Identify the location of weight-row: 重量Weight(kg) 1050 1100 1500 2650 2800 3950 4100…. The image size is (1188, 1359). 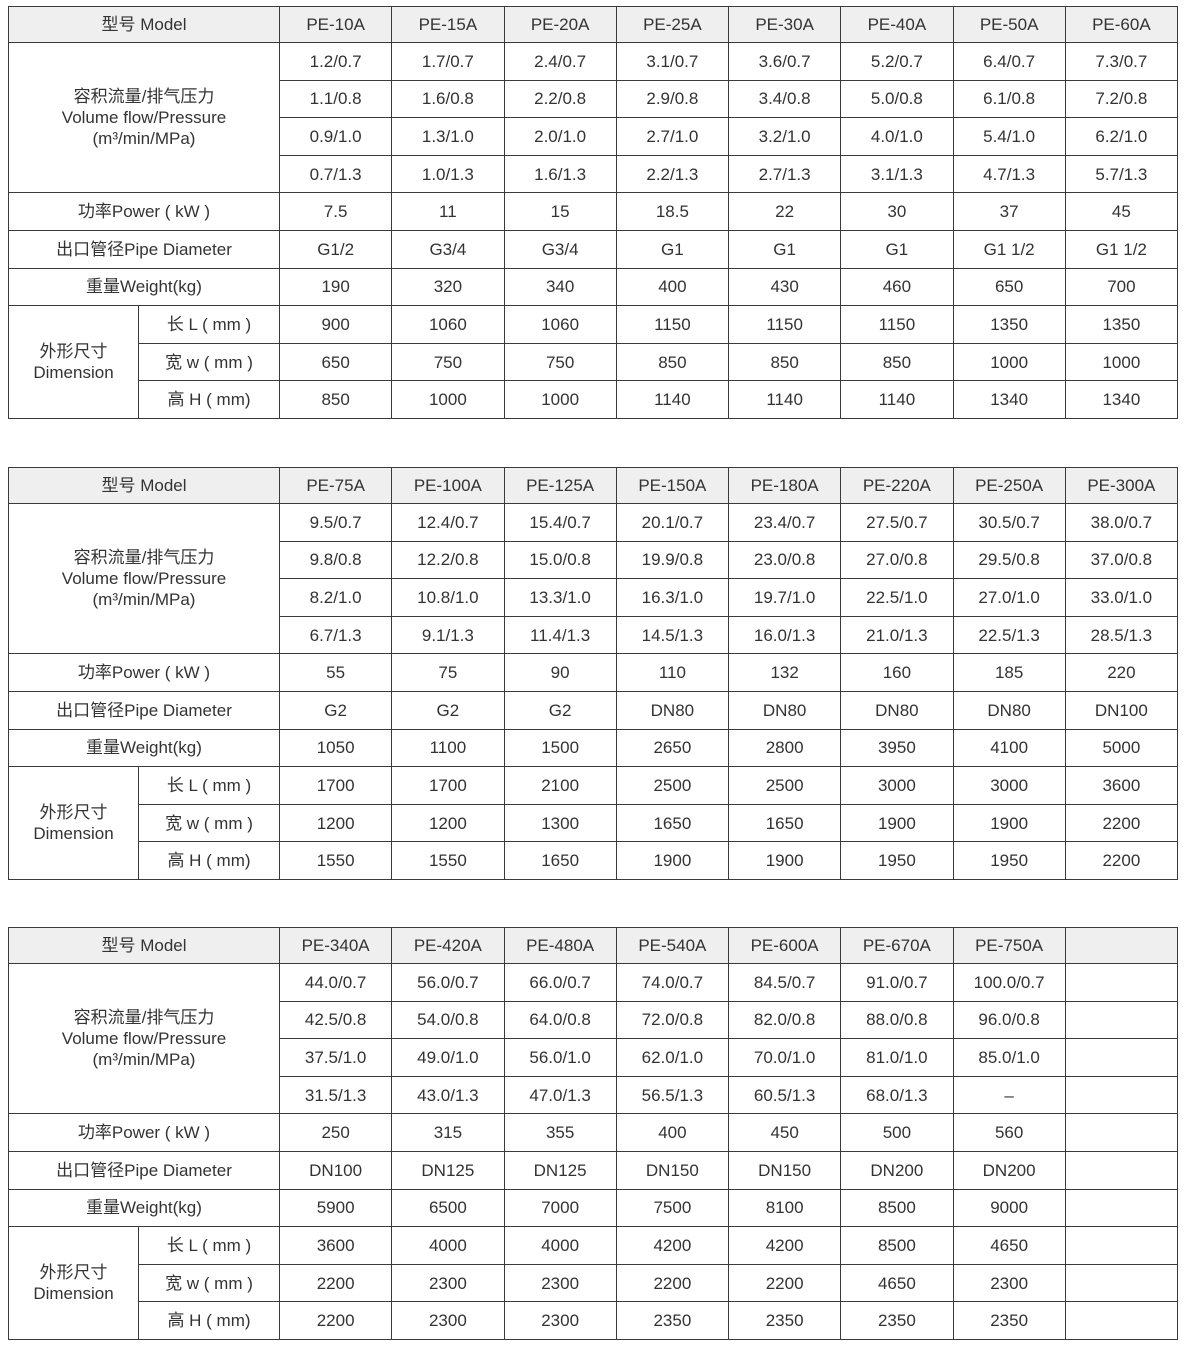
(593, 748).